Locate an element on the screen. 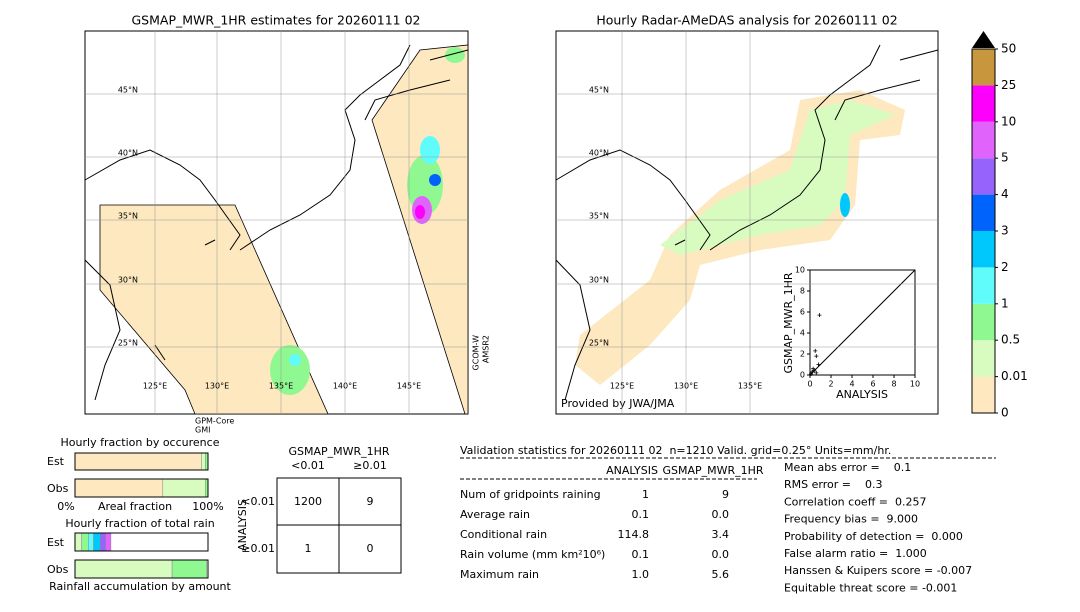 The image size is (1080, 612). y-tick-label: 2 is located at coordinates (802, 354).